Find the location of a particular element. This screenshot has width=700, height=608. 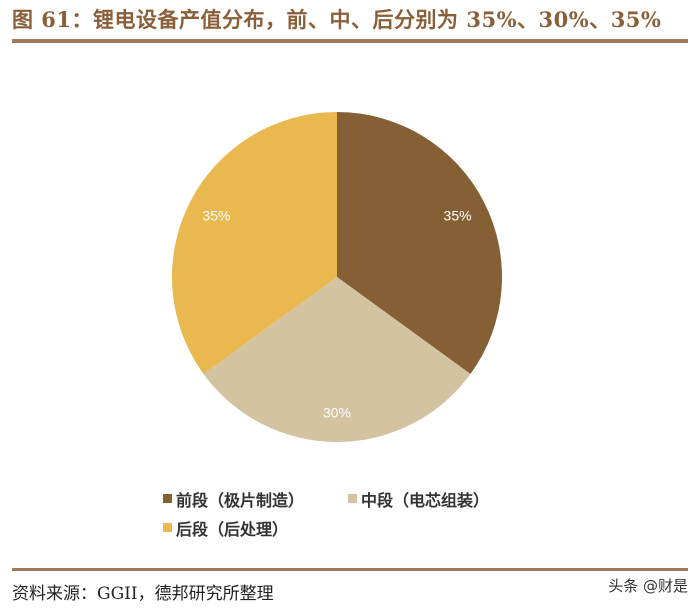

pie-slice-front is located at coordinates (419, 243).